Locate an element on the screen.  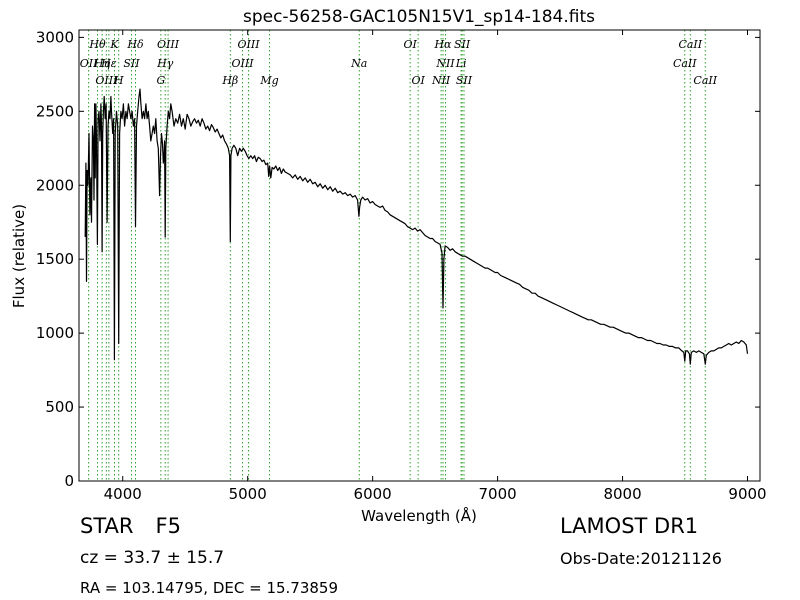
y-tick-label-4: 2000 is located at coordinates (55, 185).